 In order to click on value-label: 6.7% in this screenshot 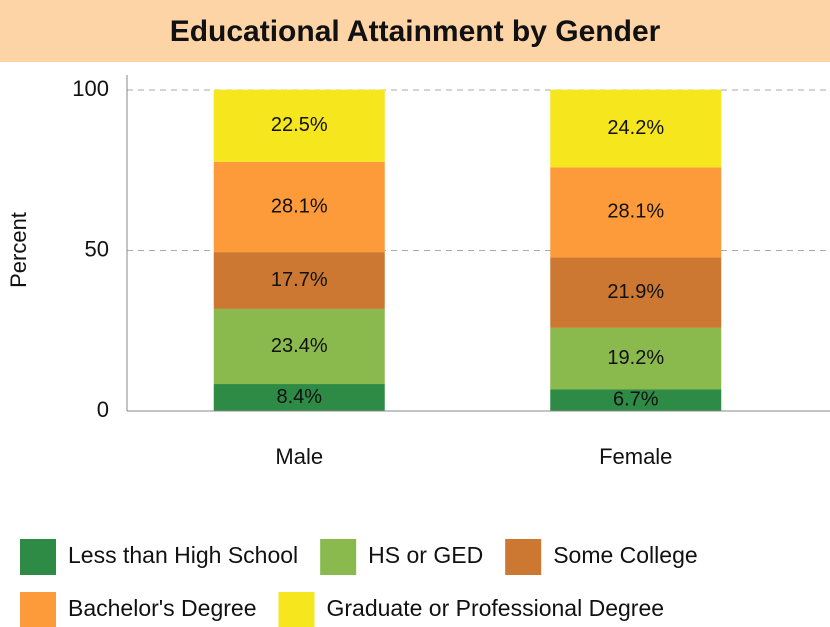, I will do `click(636, 400)`.